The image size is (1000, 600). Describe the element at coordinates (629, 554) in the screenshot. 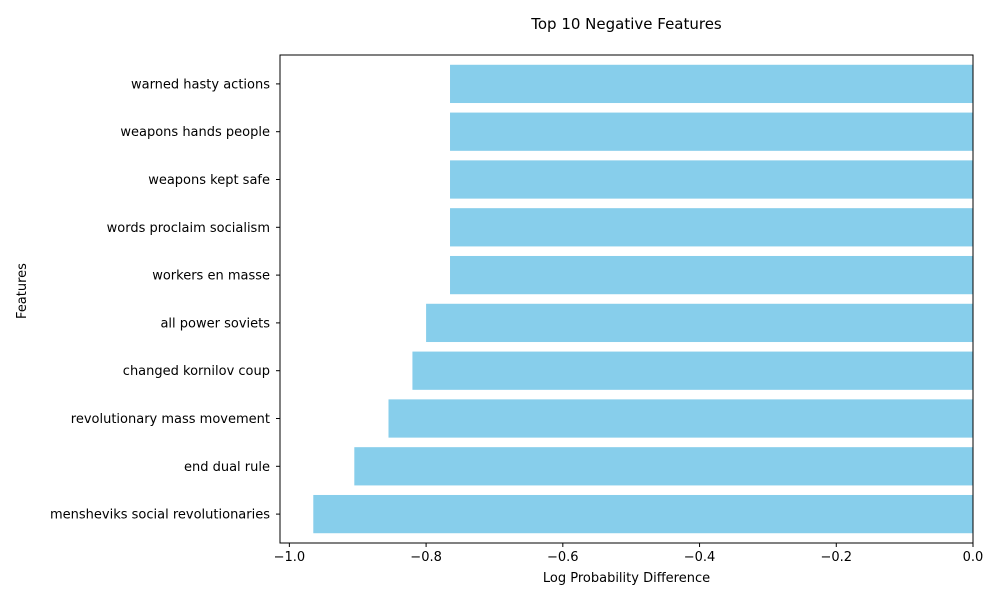

I see `x-axis-ticks: −1.0 −0.8 −0.6 −0.4 −0.2 0.0` at that location.